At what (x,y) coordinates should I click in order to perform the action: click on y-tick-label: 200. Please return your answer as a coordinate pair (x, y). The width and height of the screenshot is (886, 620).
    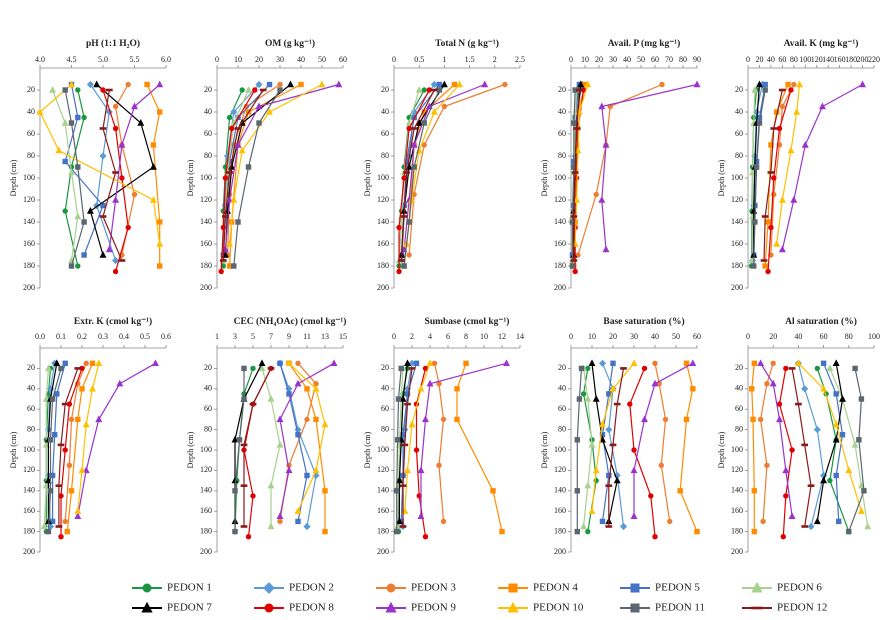
    Looking at the image, I should click on (383, 551).